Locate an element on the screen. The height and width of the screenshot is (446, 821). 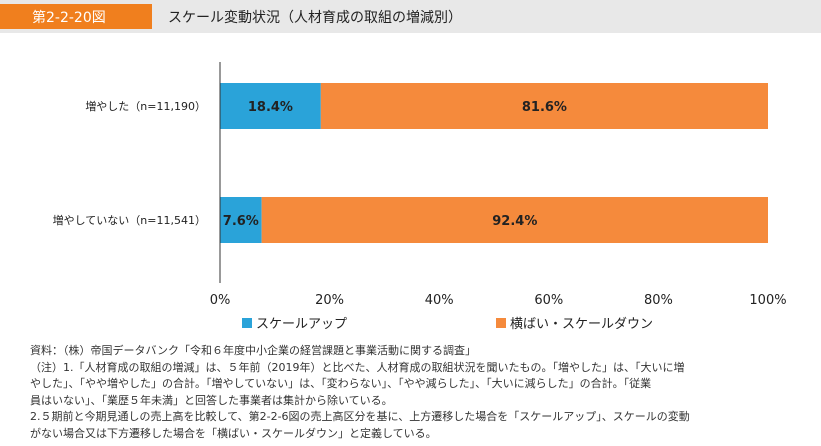
data-label: 81.6% is located at coordinates (544, 107).